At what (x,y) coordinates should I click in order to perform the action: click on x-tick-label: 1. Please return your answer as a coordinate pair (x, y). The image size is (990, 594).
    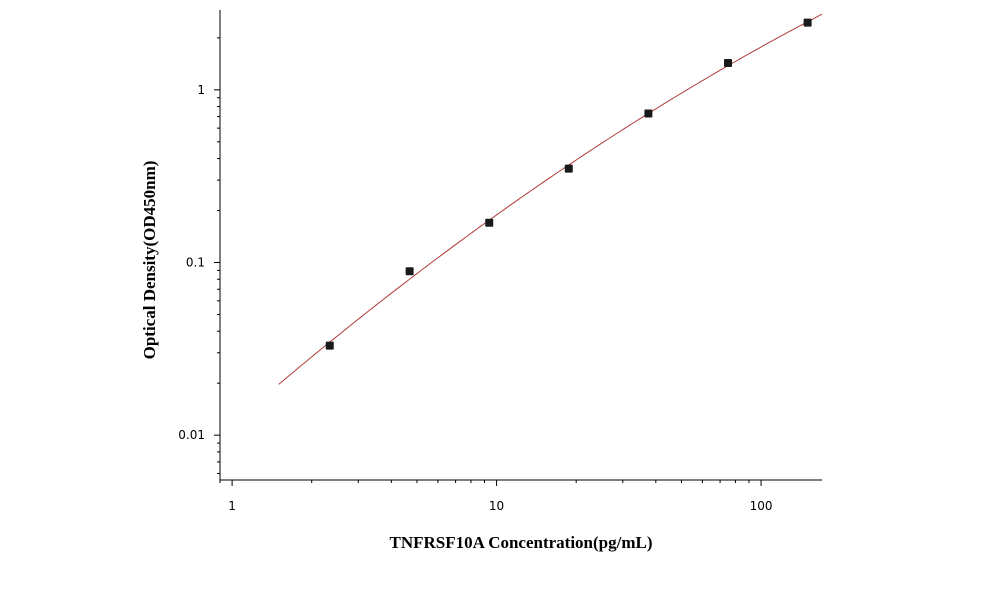
    Looking at the image, I should click on (232, 506).